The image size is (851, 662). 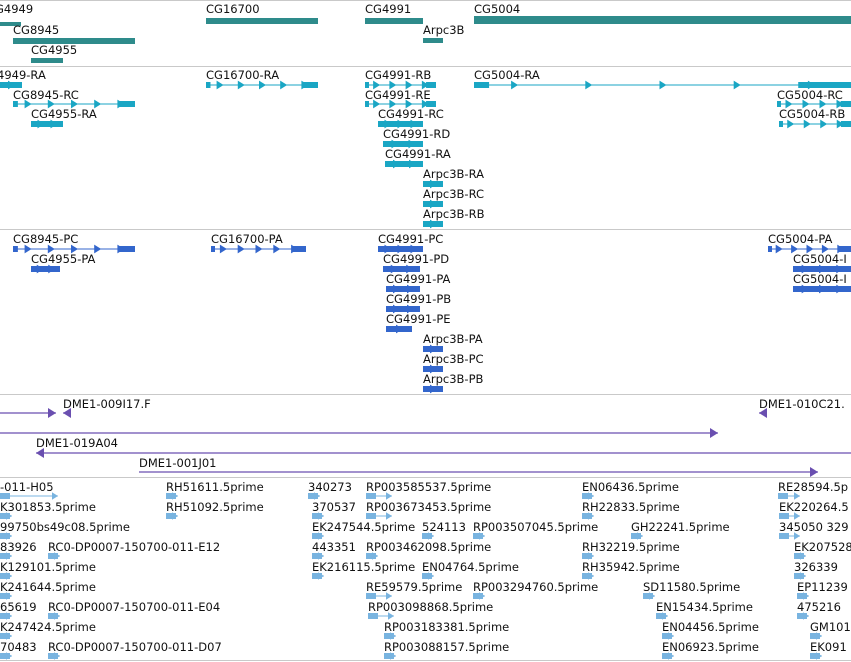 What do you see at coordinates (630, 487) in the screenshot?
I see `ests-label: EN06436.5prime` at bounding box center [630, 487].